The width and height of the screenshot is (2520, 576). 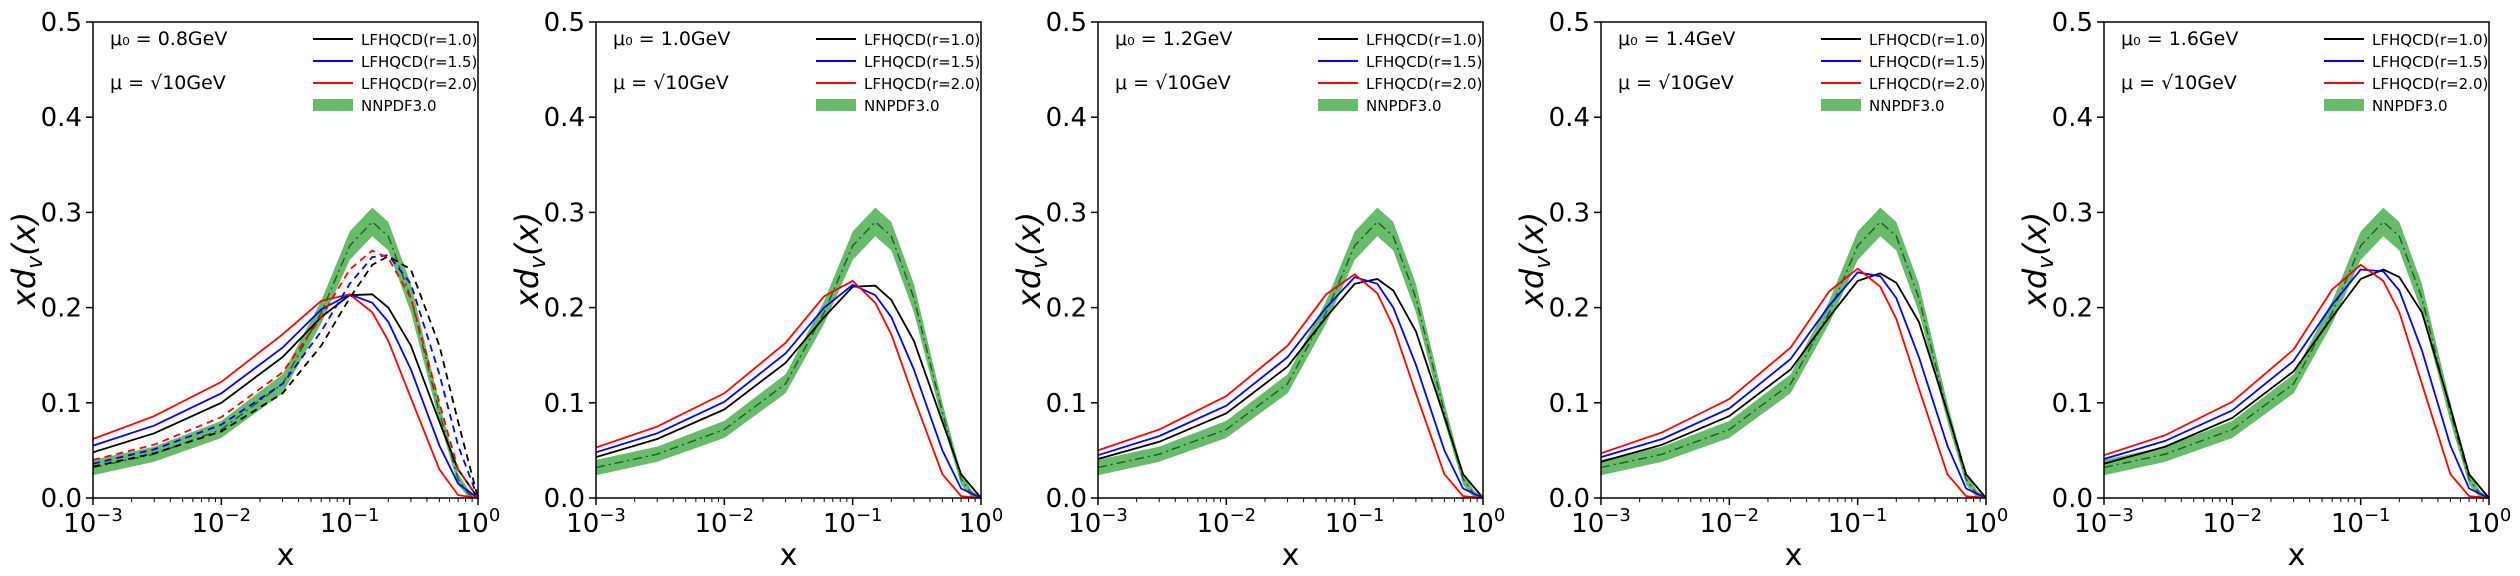 What do you see at coordinates (2179, 39) in the screenshot?
I see `mu0-annotation: μ₀ = 1.6GeV` at bounding box center [2179, 39].